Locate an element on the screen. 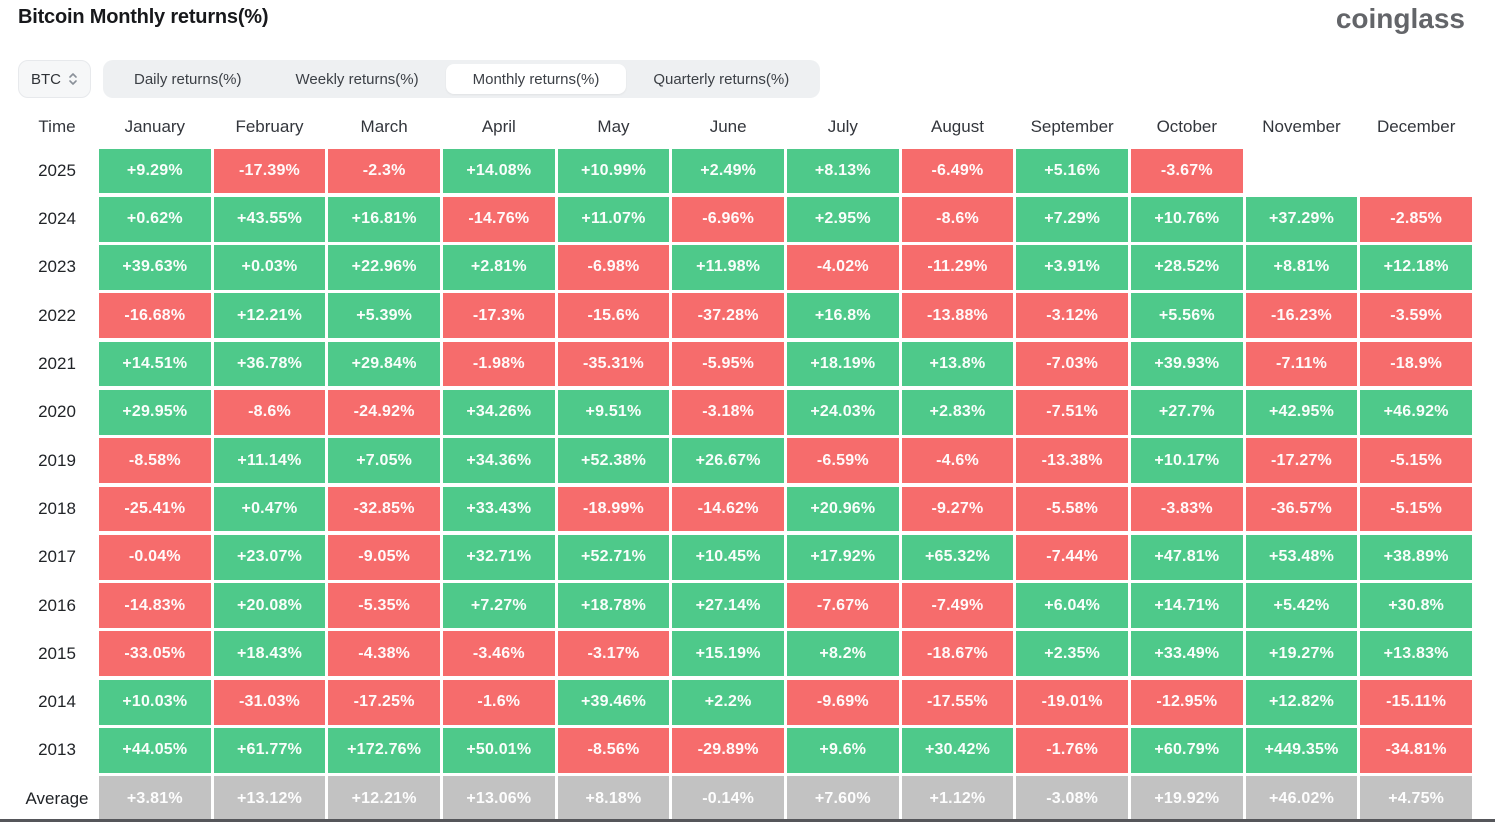  tab-daily-returns: Daily returns(%) is located at coordinates (188, 79).